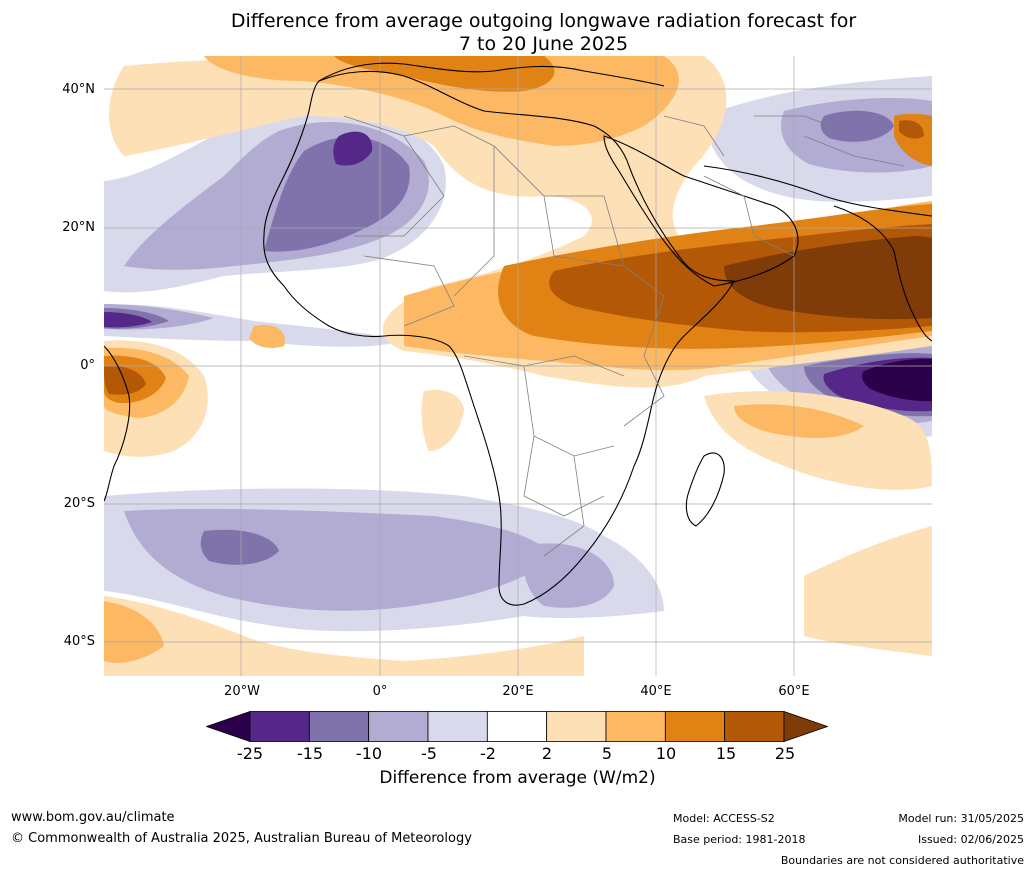 The image size is (1035, 873). I want to click on model-run-text: Model run: 31/05/2025, so click(961, 818).